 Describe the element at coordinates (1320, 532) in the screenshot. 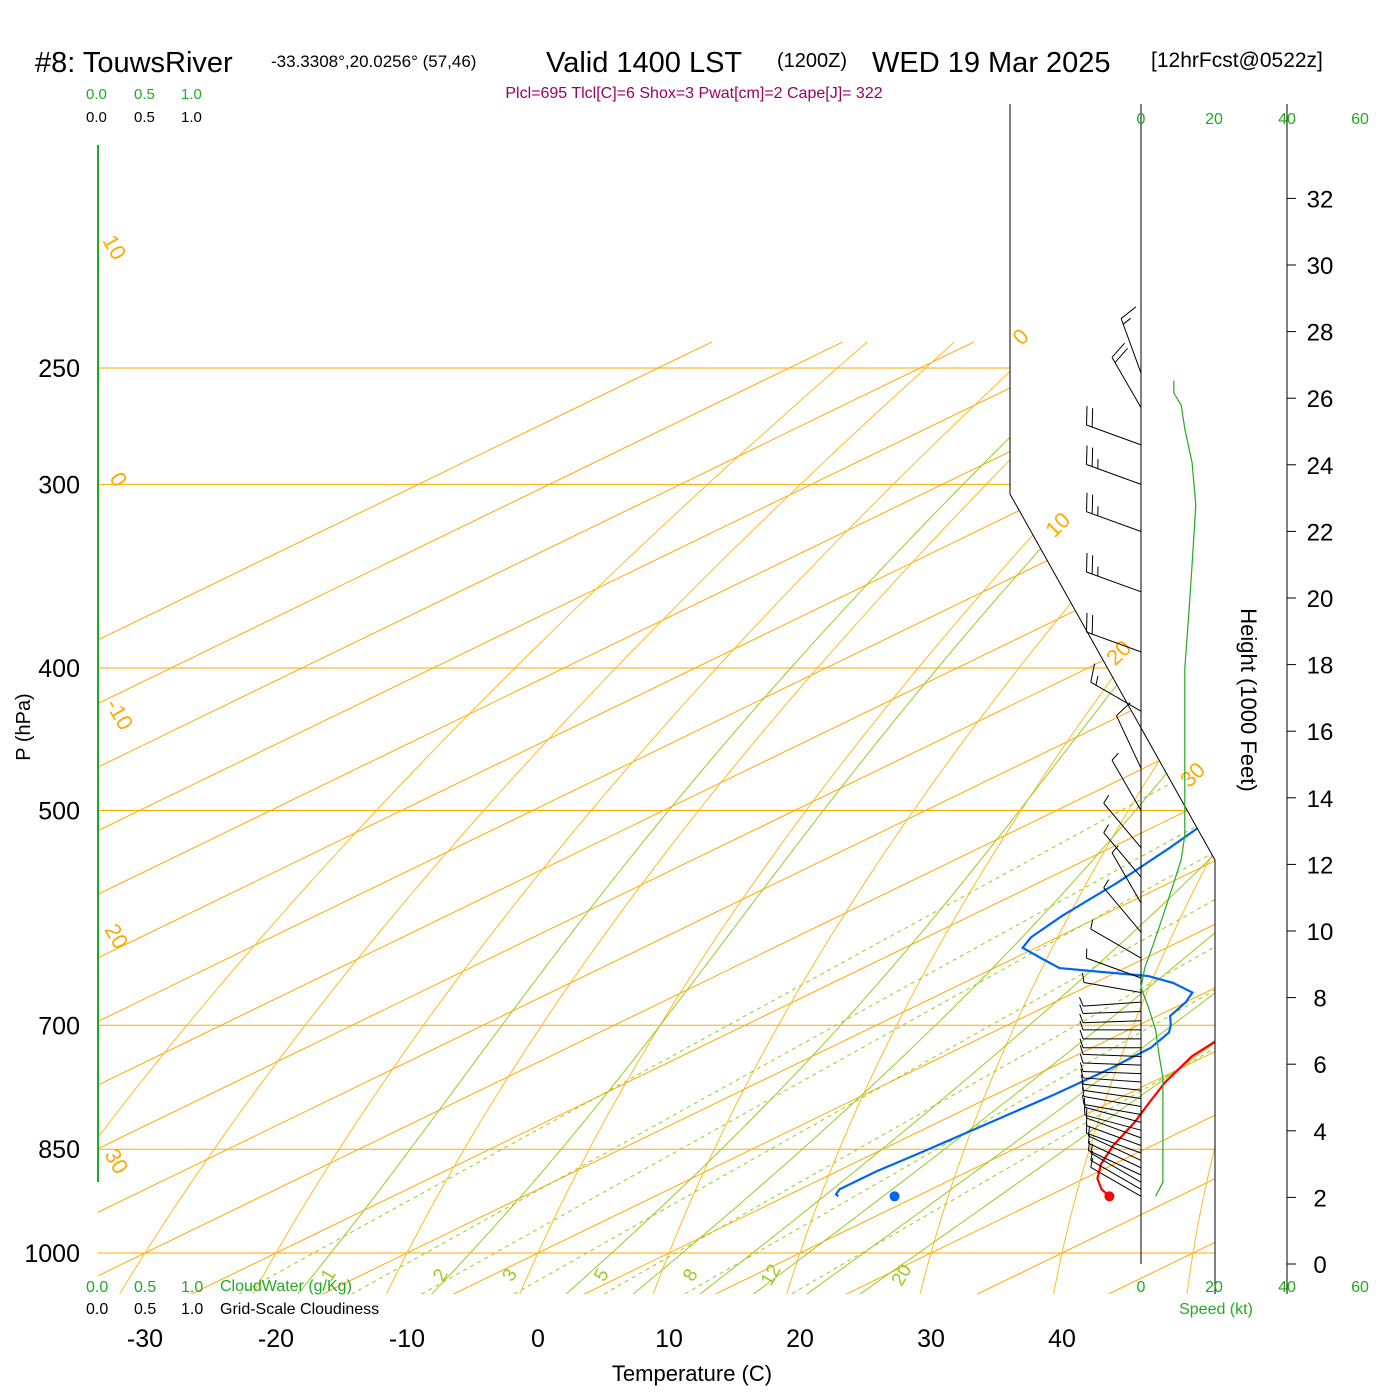

I see `height-tick-label: 22` at that location.